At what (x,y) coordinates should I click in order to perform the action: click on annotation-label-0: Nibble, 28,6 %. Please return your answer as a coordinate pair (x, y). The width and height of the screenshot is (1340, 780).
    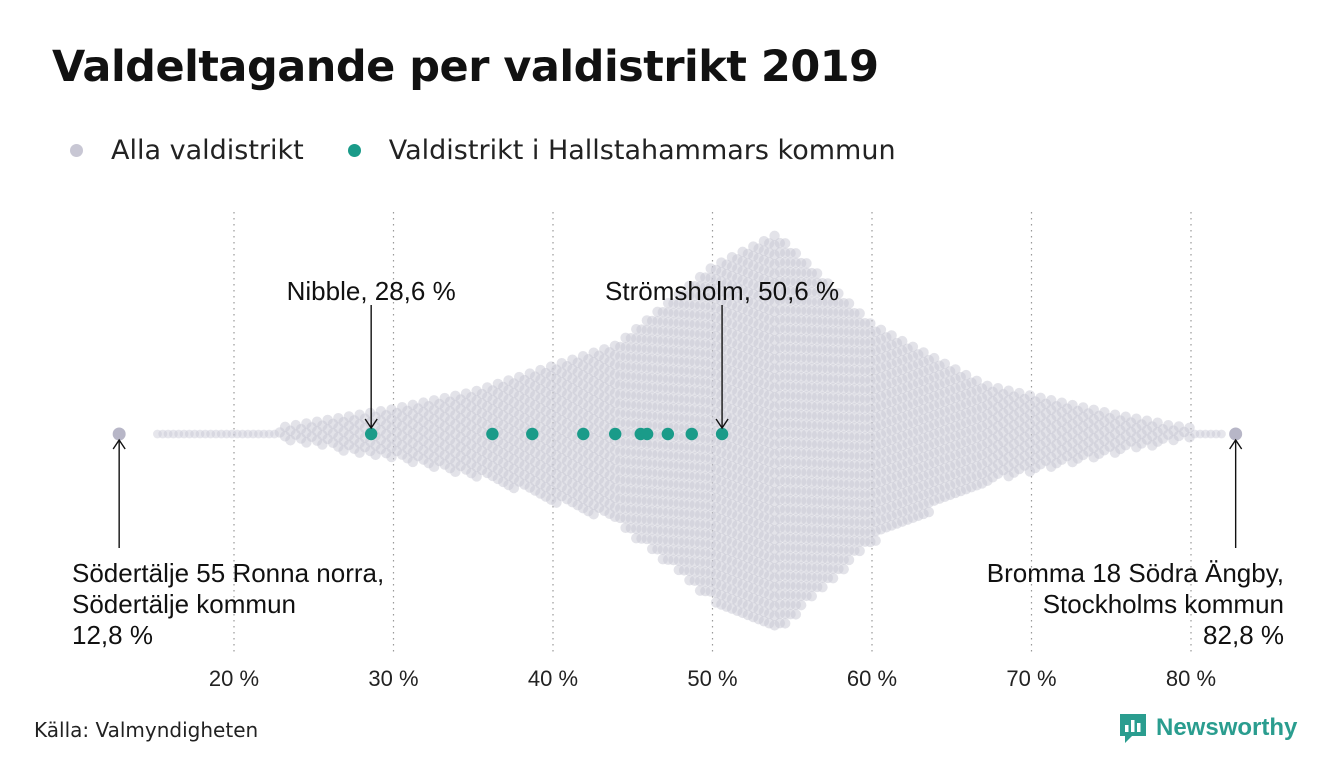
    Looking at the image, I should click on (371, 291).